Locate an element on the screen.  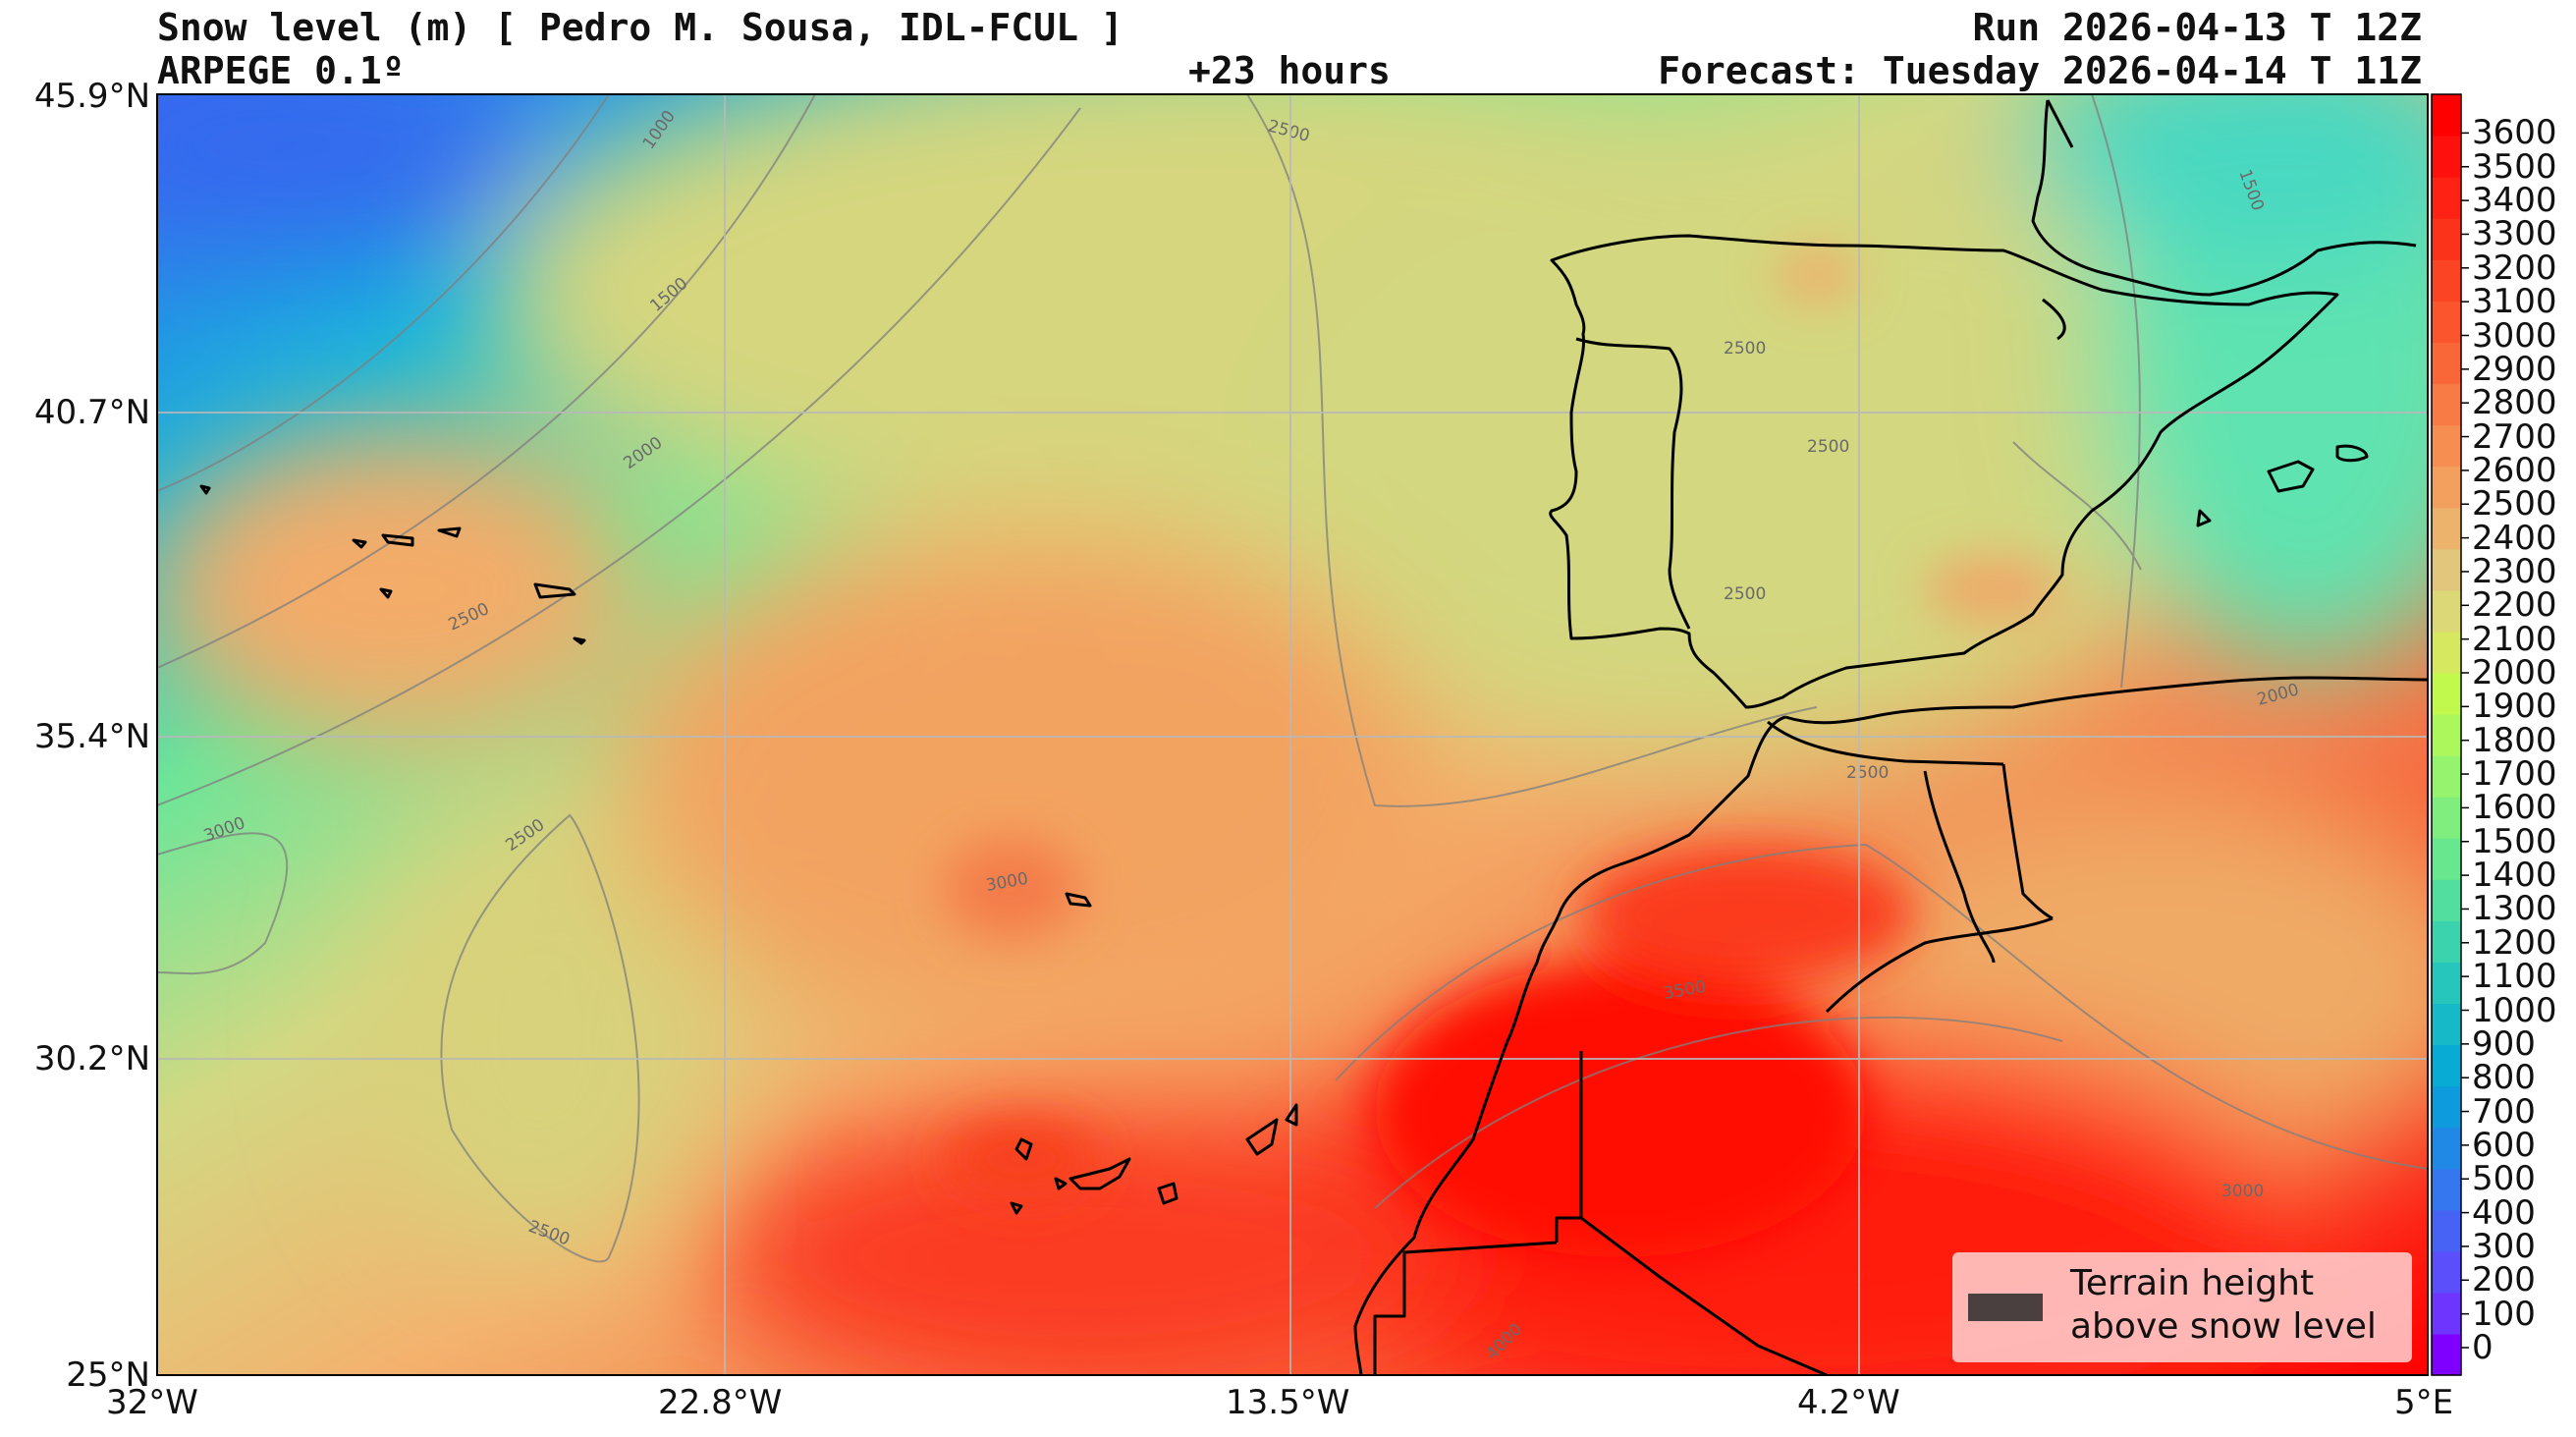
colorbar-label: 3400 is located at coordinates (2514, 201).